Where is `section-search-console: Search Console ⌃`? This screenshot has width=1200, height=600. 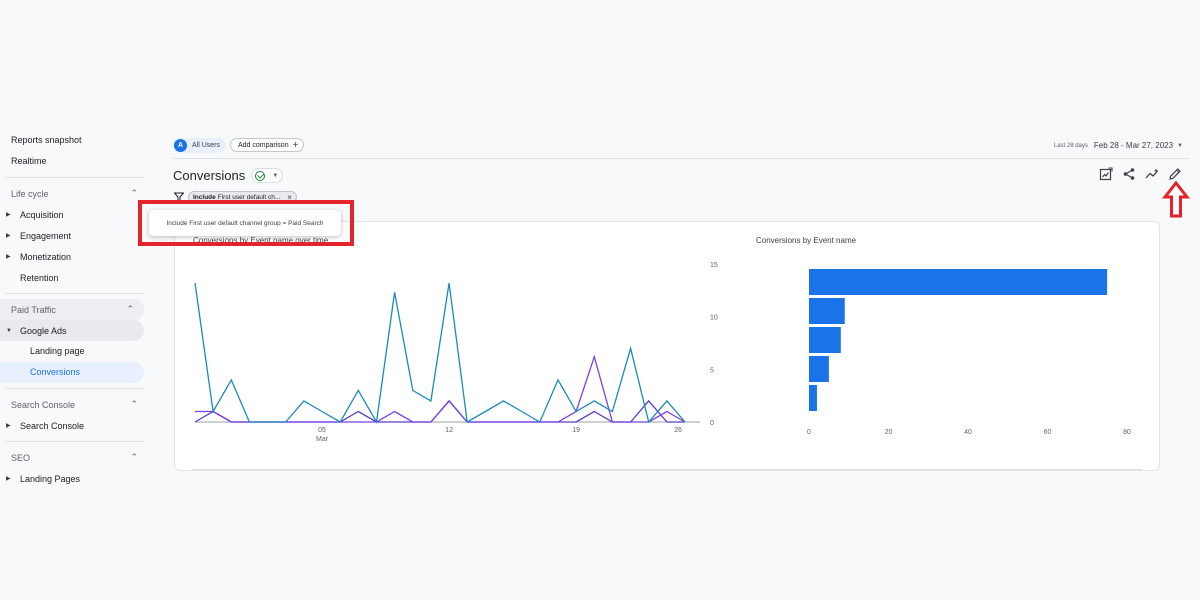 section-search-console: Search Console ⌃ is located at coordinates (74, 404).